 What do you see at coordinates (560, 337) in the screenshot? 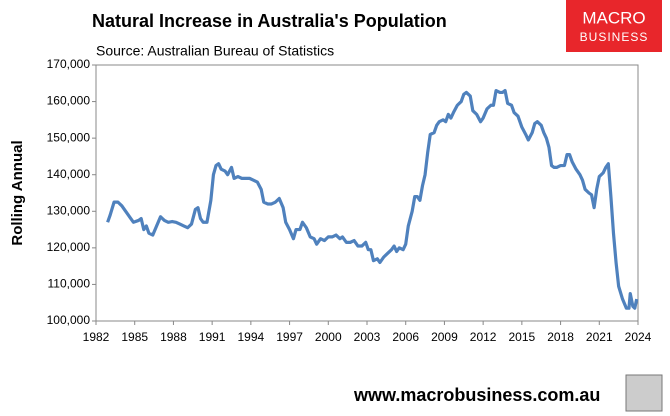
I see `x-tick-label: 2018` at bounding box center [560, 337].